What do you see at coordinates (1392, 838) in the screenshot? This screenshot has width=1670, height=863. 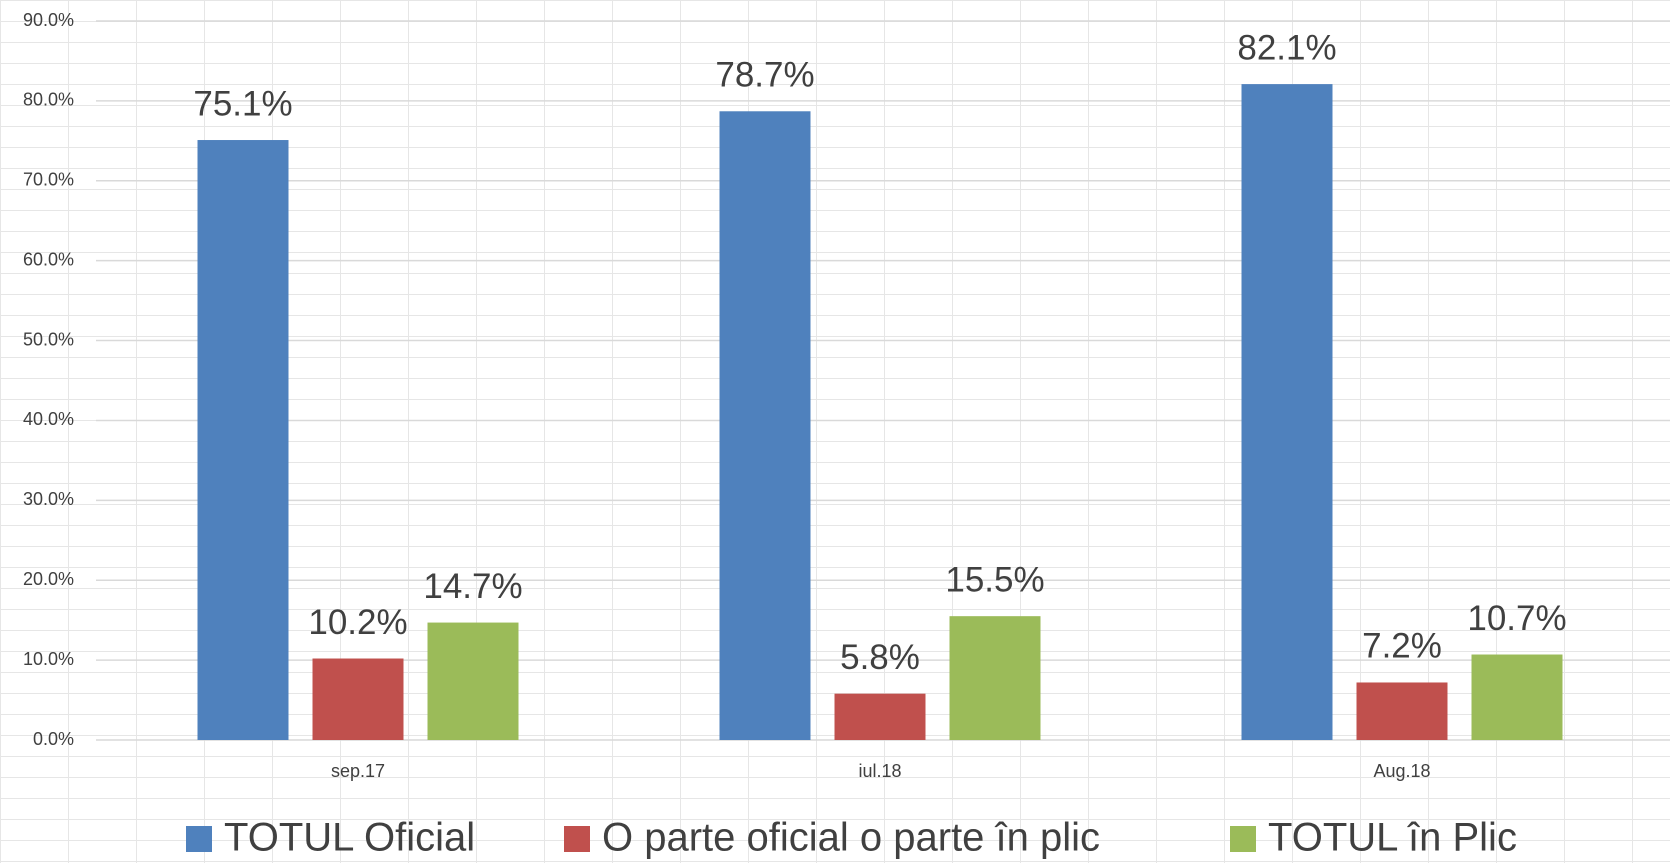 I see `legend-label: TOTUL în Plic` at bounding box center [1392, 838].